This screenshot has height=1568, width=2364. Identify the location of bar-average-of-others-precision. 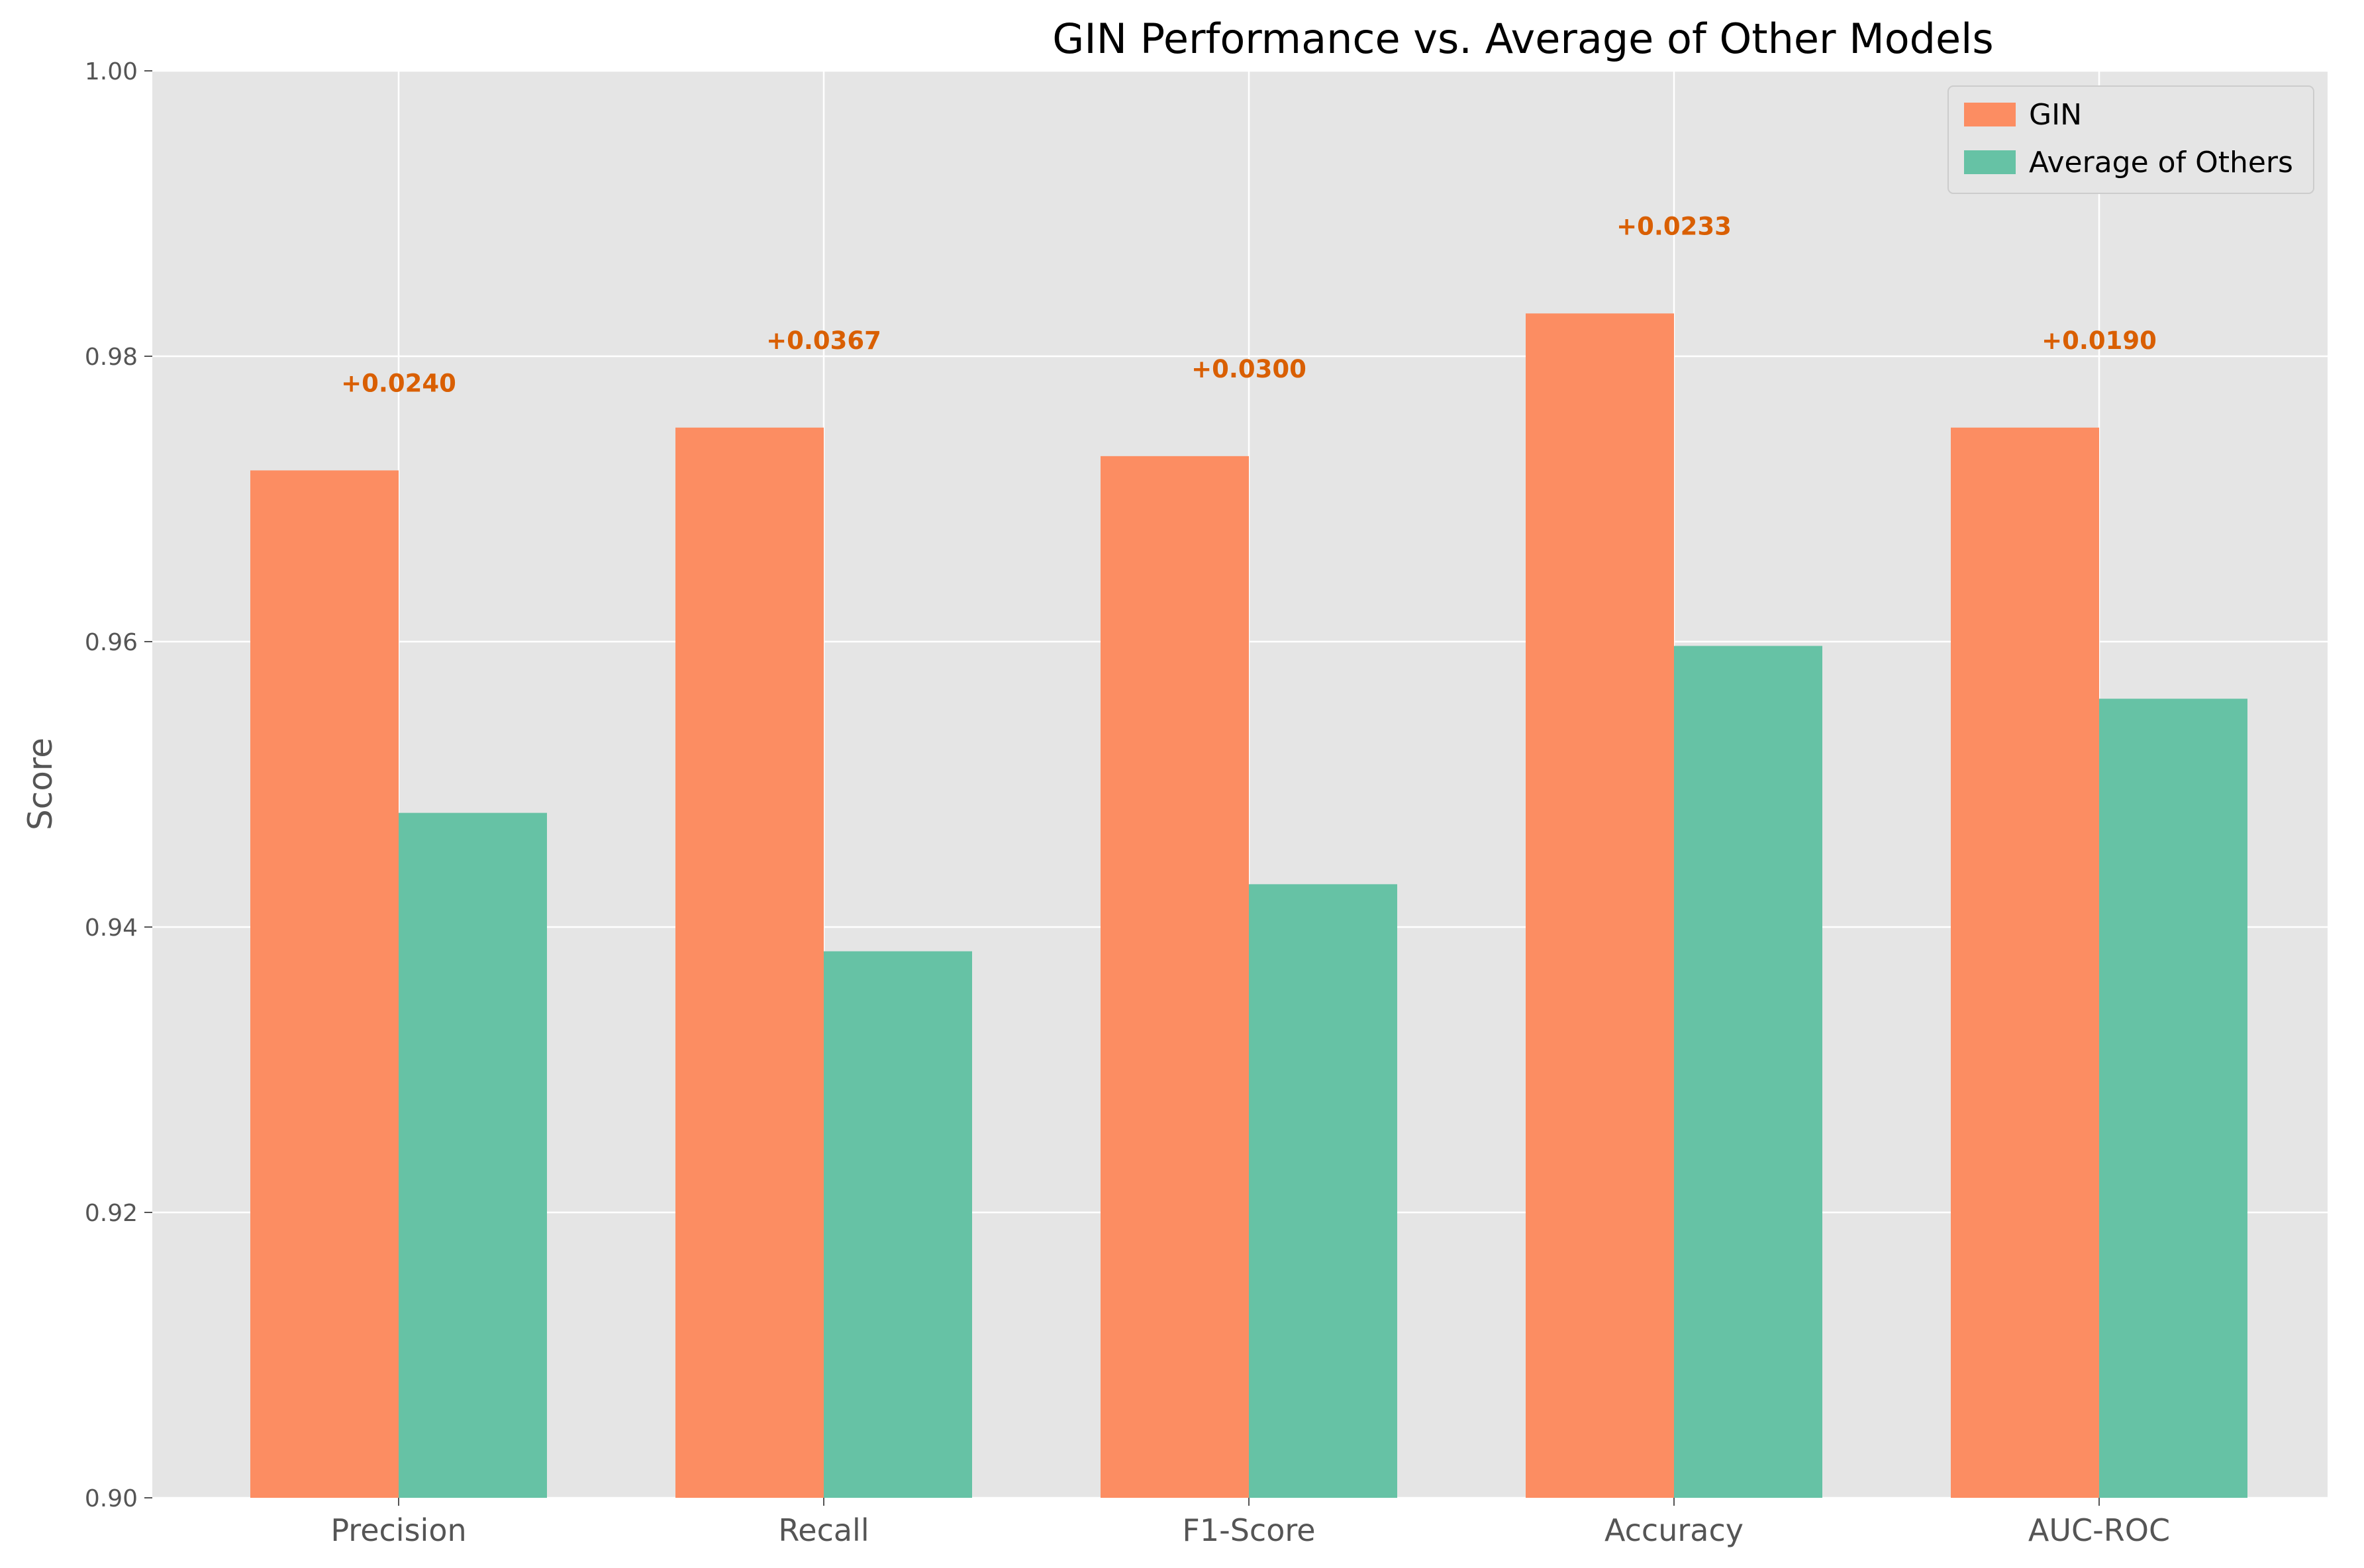
(473, 1155).